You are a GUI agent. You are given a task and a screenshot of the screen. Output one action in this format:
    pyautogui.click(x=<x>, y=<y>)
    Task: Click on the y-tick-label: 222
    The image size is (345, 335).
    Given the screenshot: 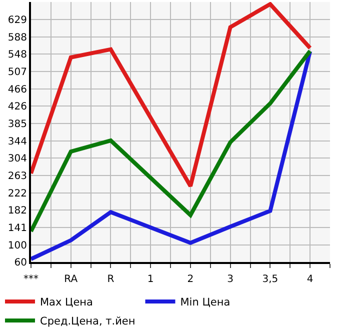 What is the action you would take?
    pyautogui.click(x=17, y=194)
    